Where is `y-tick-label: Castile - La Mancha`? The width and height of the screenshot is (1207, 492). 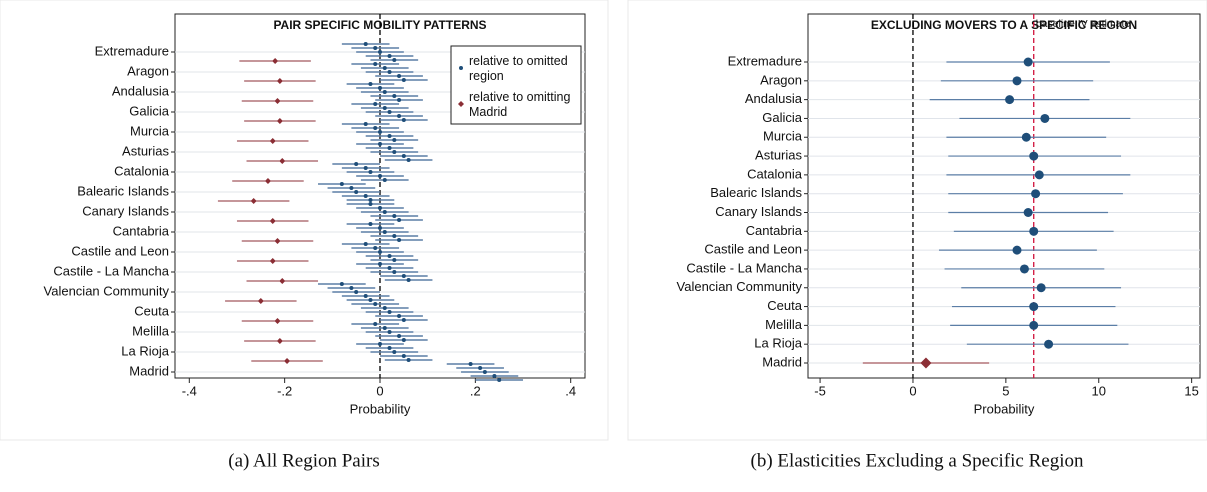 y-tick-label: Castile - La Mancha is located at coordinates (744, 267).